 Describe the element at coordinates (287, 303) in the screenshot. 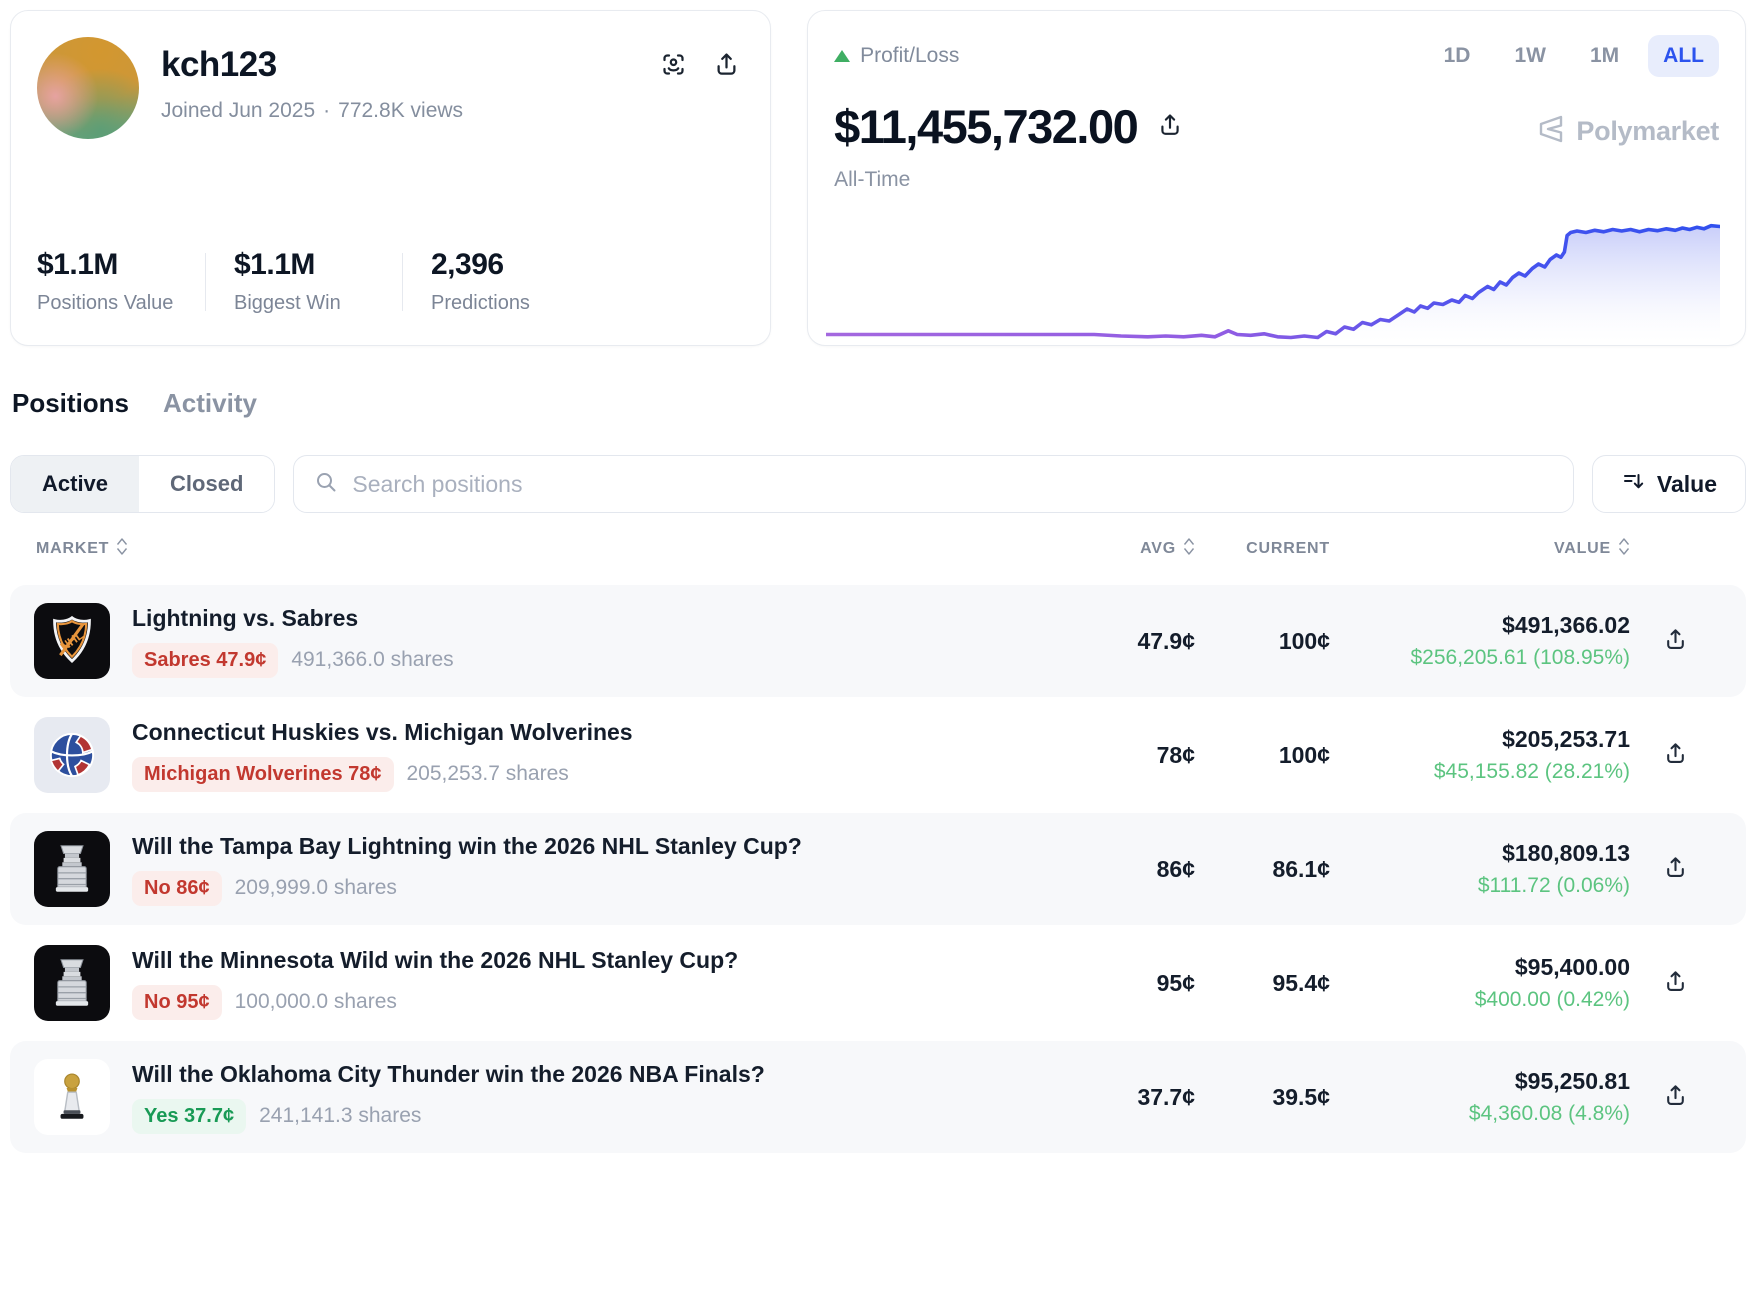

I see `stat-label: Biggest Win` at that location.